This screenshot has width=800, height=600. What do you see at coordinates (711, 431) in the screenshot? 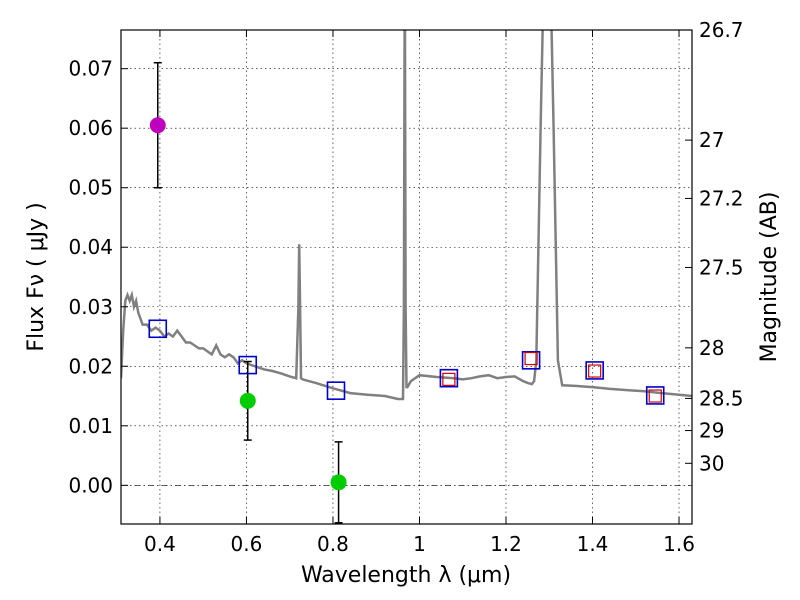
I see `y2-tick-label: 29` at bounding box center [711, 431].